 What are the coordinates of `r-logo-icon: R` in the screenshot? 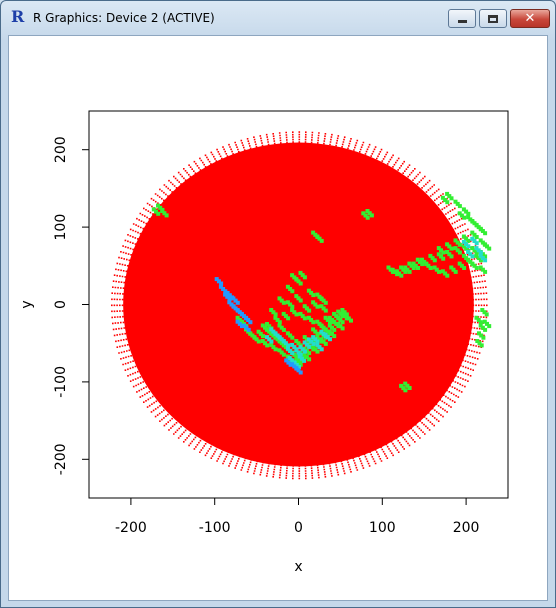 It's located at (18, 16).